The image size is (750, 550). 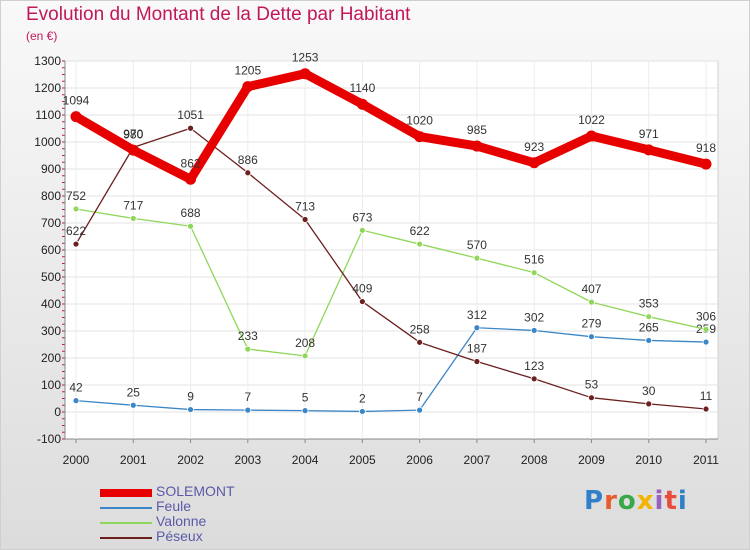 What do you see at coordinates (591, 460) in the screenshot?
I see `x-tick-label: 2009` at bounding box center [591, 460].